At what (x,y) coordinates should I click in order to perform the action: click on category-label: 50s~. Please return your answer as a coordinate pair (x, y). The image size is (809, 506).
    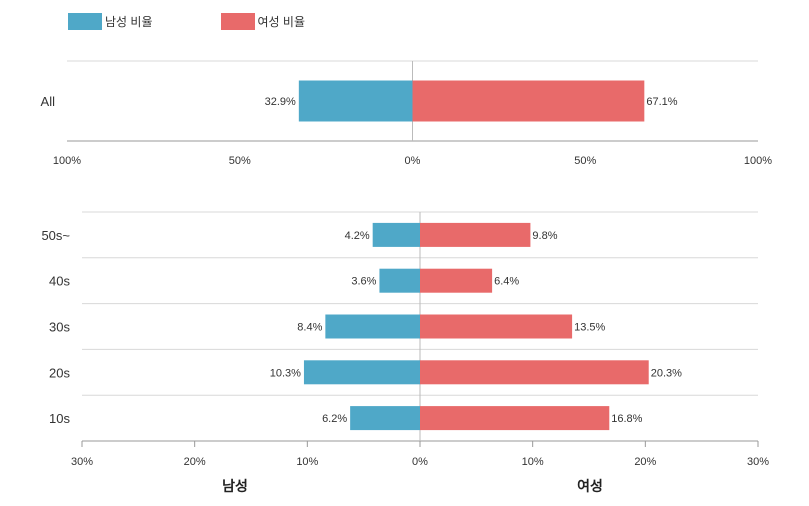
    Looking at the image, I should click on (55, 235).